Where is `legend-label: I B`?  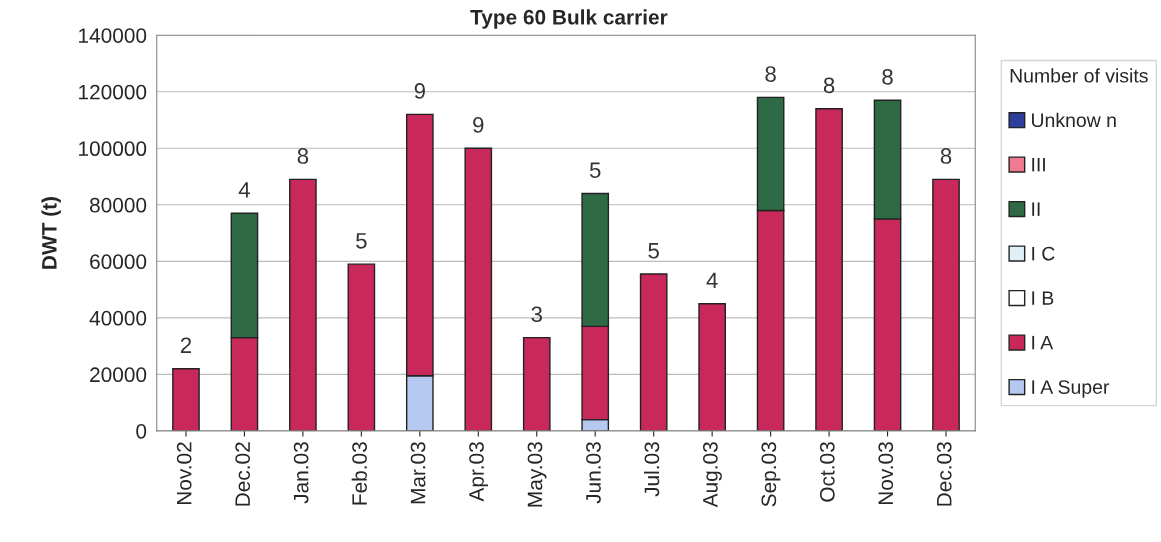 legend-label: I B is located at coordinates (1043, 298).